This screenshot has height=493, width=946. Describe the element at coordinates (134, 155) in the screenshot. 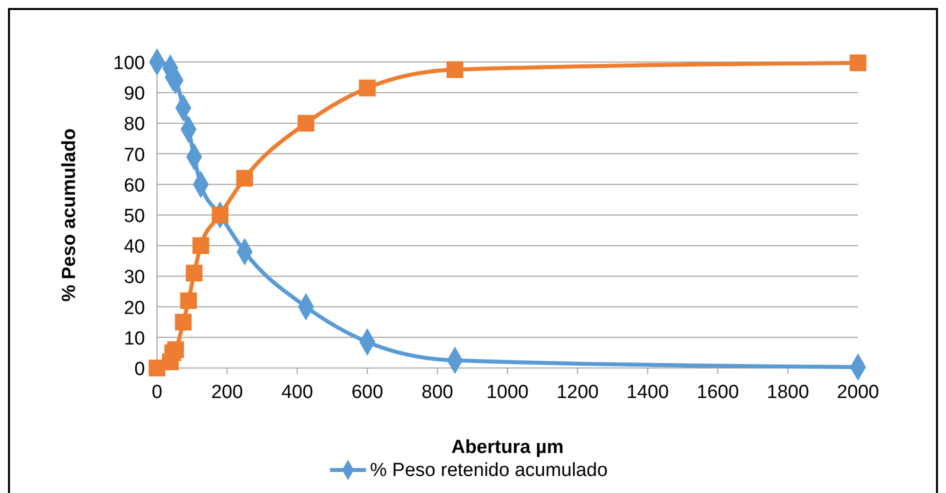

I see `y-tick-label: 70` at that location.